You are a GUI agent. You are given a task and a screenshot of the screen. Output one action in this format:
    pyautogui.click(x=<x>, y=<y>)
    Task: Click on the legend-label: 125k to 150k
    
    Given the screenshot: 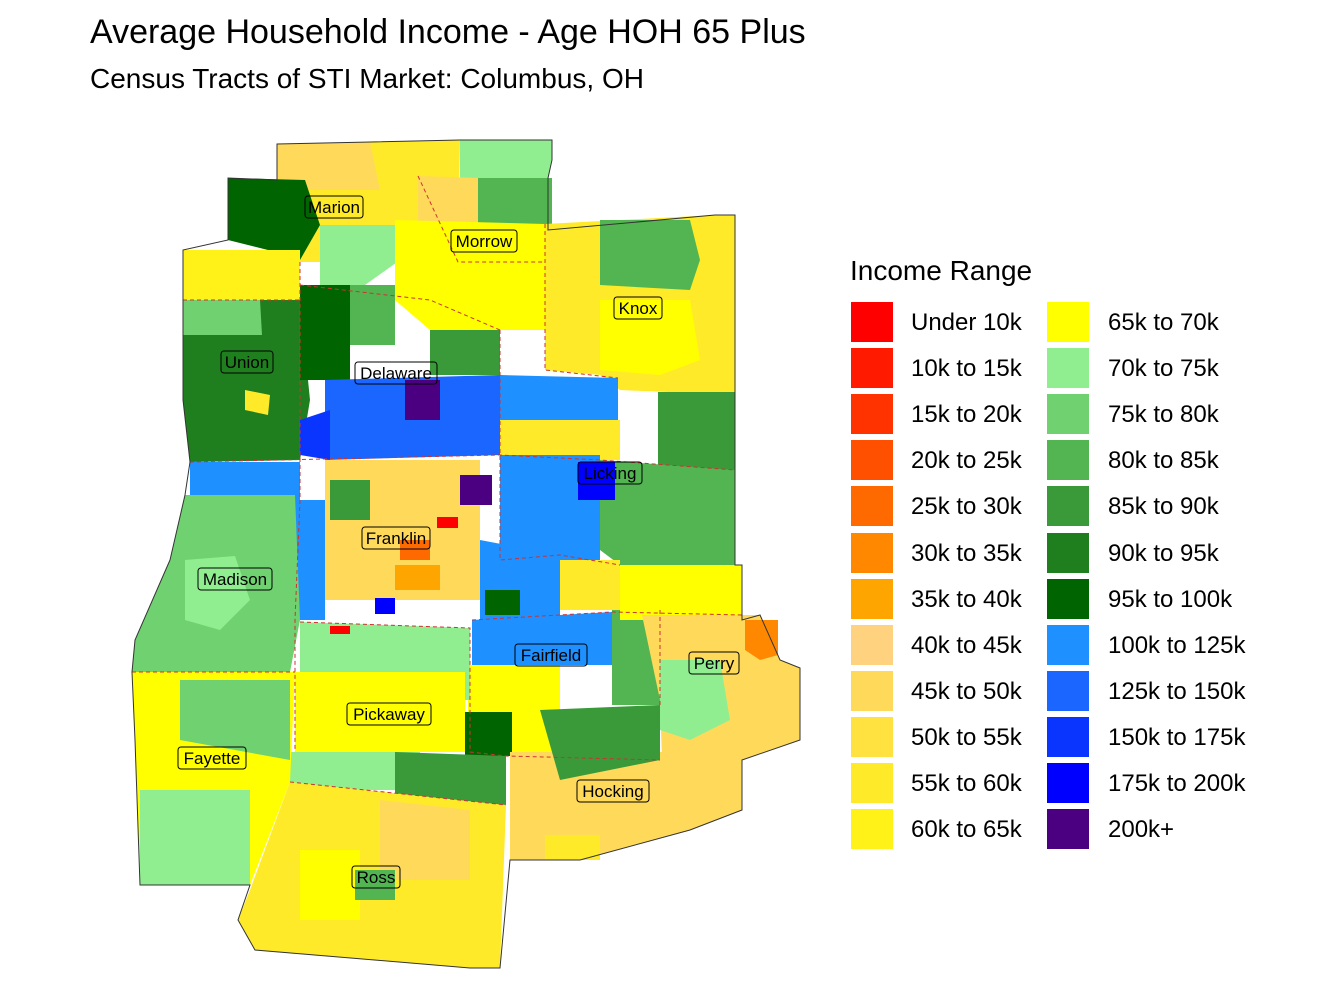 What is the action you would take?
    pyautogui.click(x=1177, y=691)
    